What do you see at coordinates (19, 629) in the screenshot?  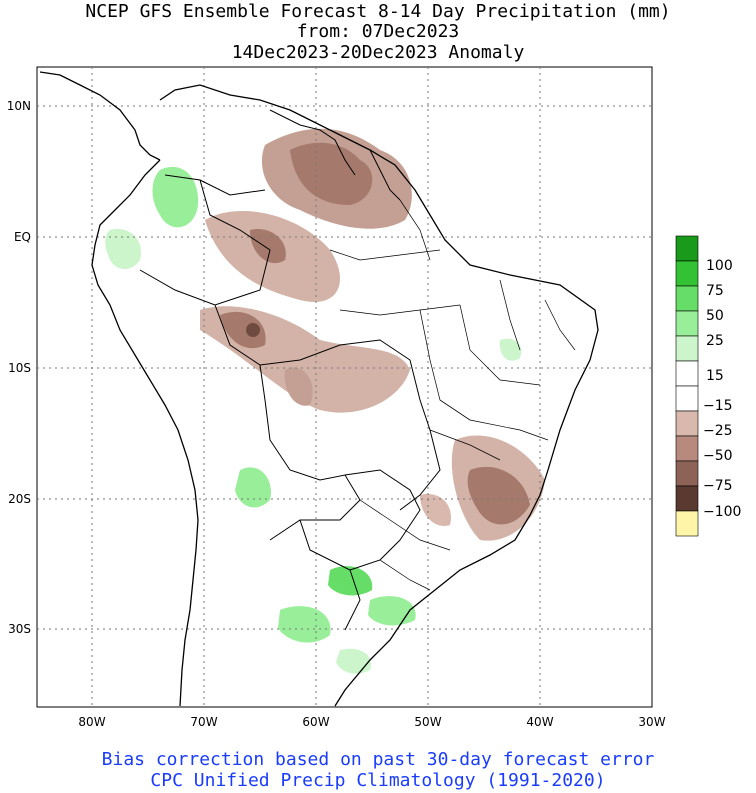 I see `lat-label-30s: 30S` at bounding box center [19, 629].